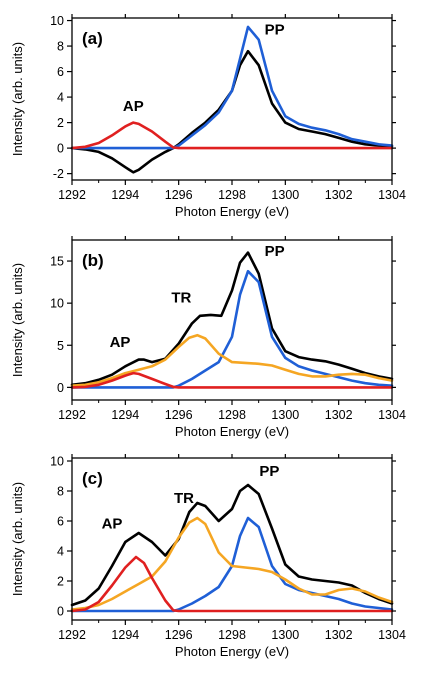 The height and width of the screenshot is (679, 436). What do you see at coordinates (58, 174) in the screenshot?
I see `y-tick-label: -2` at bounding box center [58, 174].